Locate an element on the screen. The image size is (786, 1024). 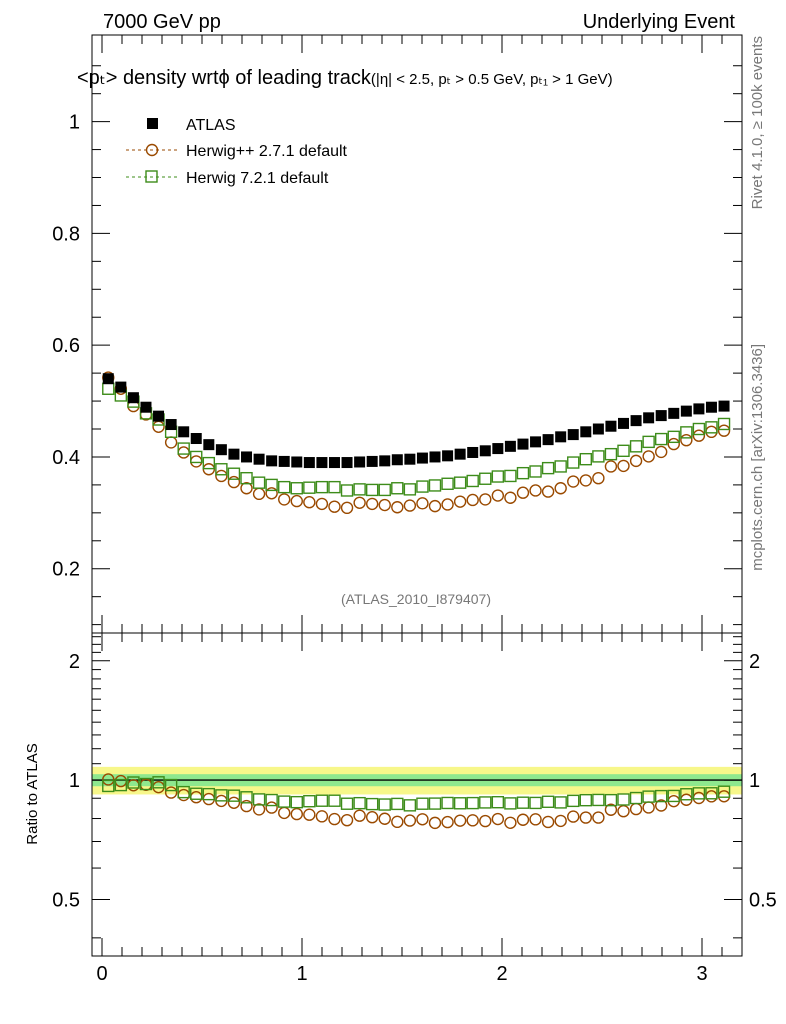
ratio-y-axis-label: Ratio to ATLAS is located at coordinates (32, 793).